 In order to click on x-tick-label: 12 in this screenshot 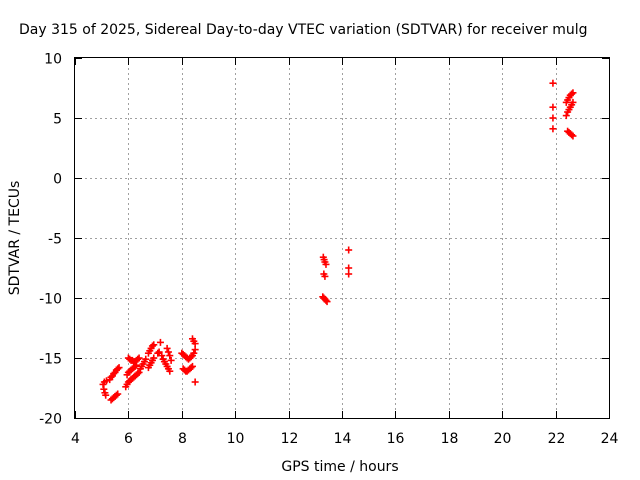, I will do `click(290, 439)`.